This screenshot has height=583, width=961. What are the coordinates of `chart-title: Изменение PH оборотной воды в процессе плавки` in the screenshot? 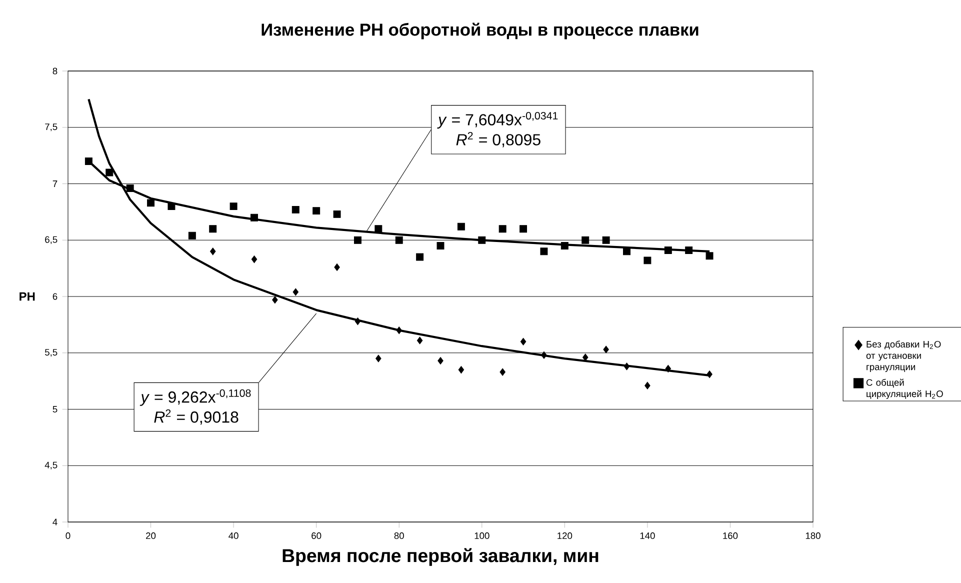 It's located at (480, 31).